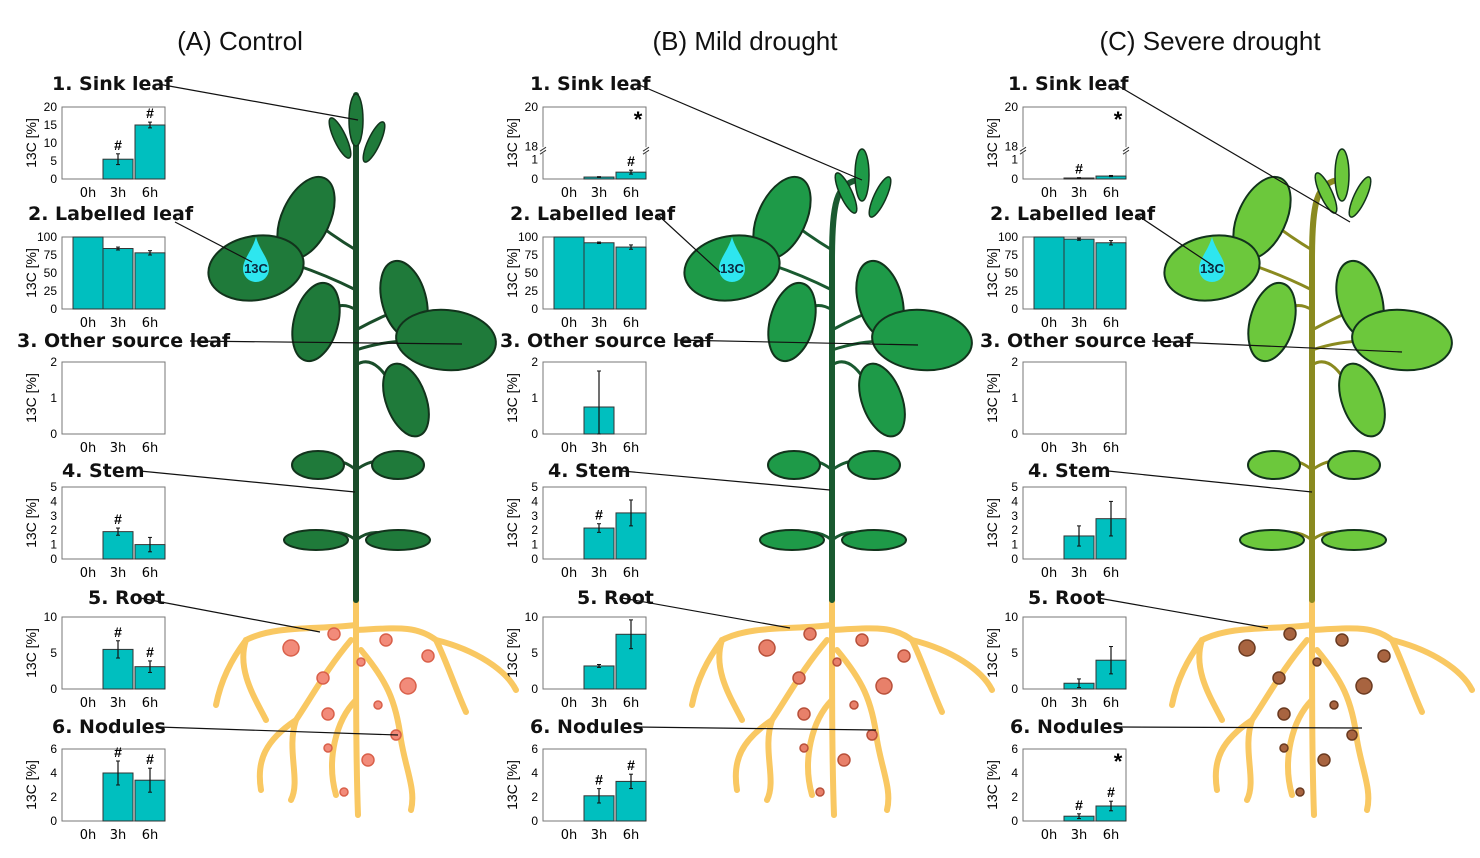  What do you see at coordinates (94, 150) in the screenshot?
I see `bar-chart-sink-leaf: 0 5 10 15 20 13C [%] 0h #3h #6h` at bounding box center [94, 150].